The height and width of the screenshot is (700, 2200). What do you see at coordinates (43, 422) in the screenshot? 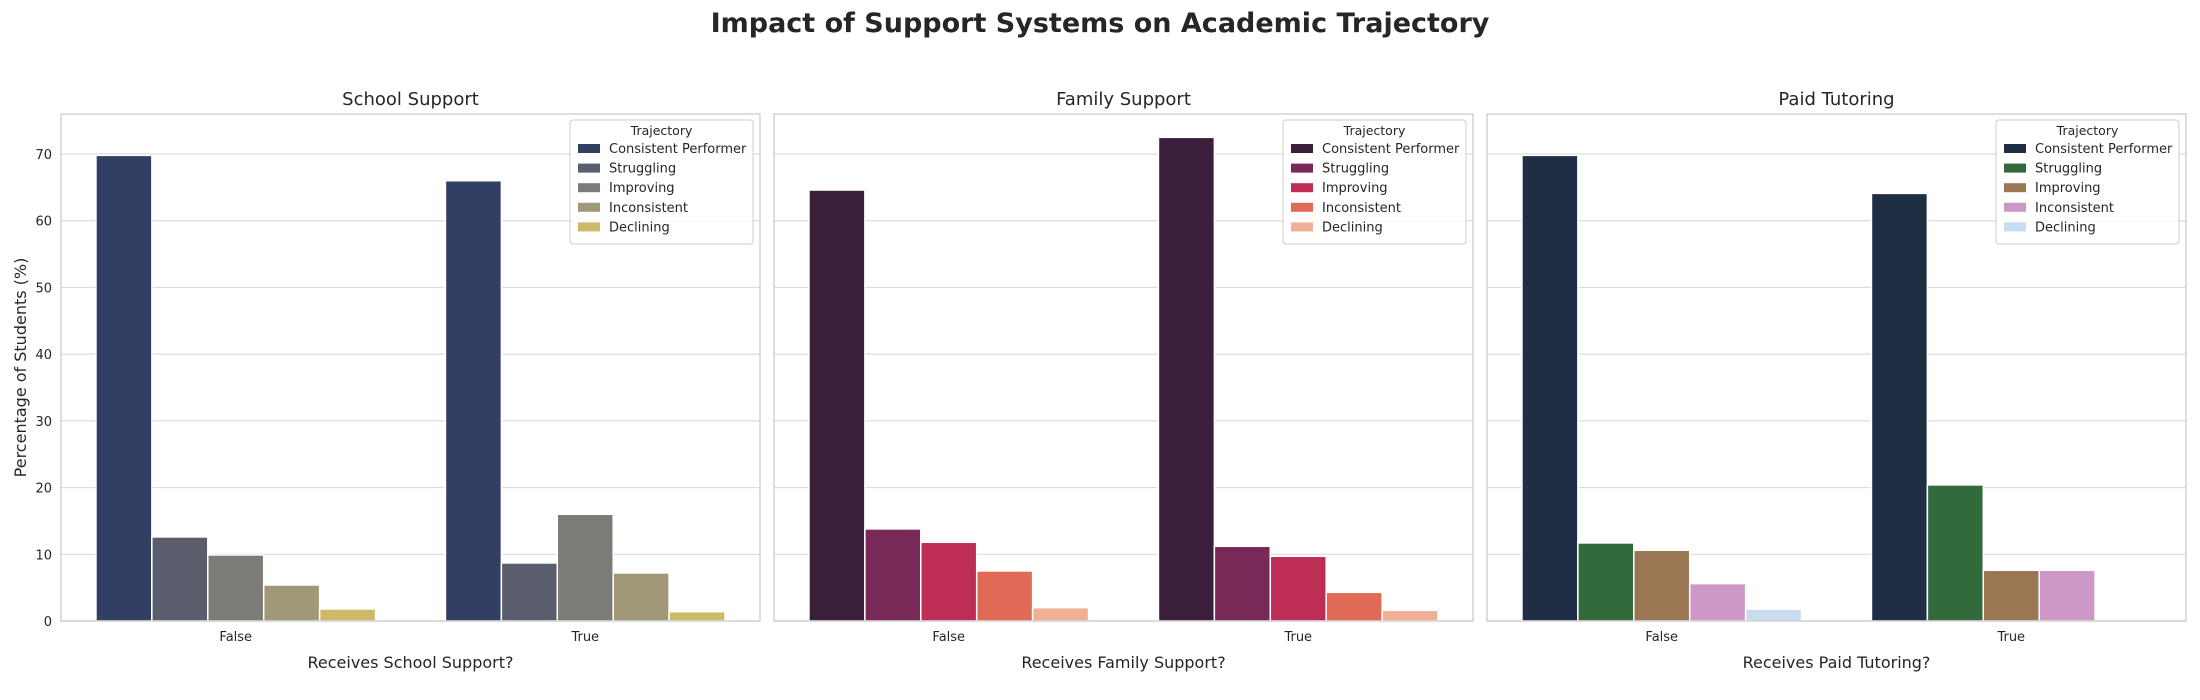
I see `y-tick-label: 30` at bounding box center [43, 422].